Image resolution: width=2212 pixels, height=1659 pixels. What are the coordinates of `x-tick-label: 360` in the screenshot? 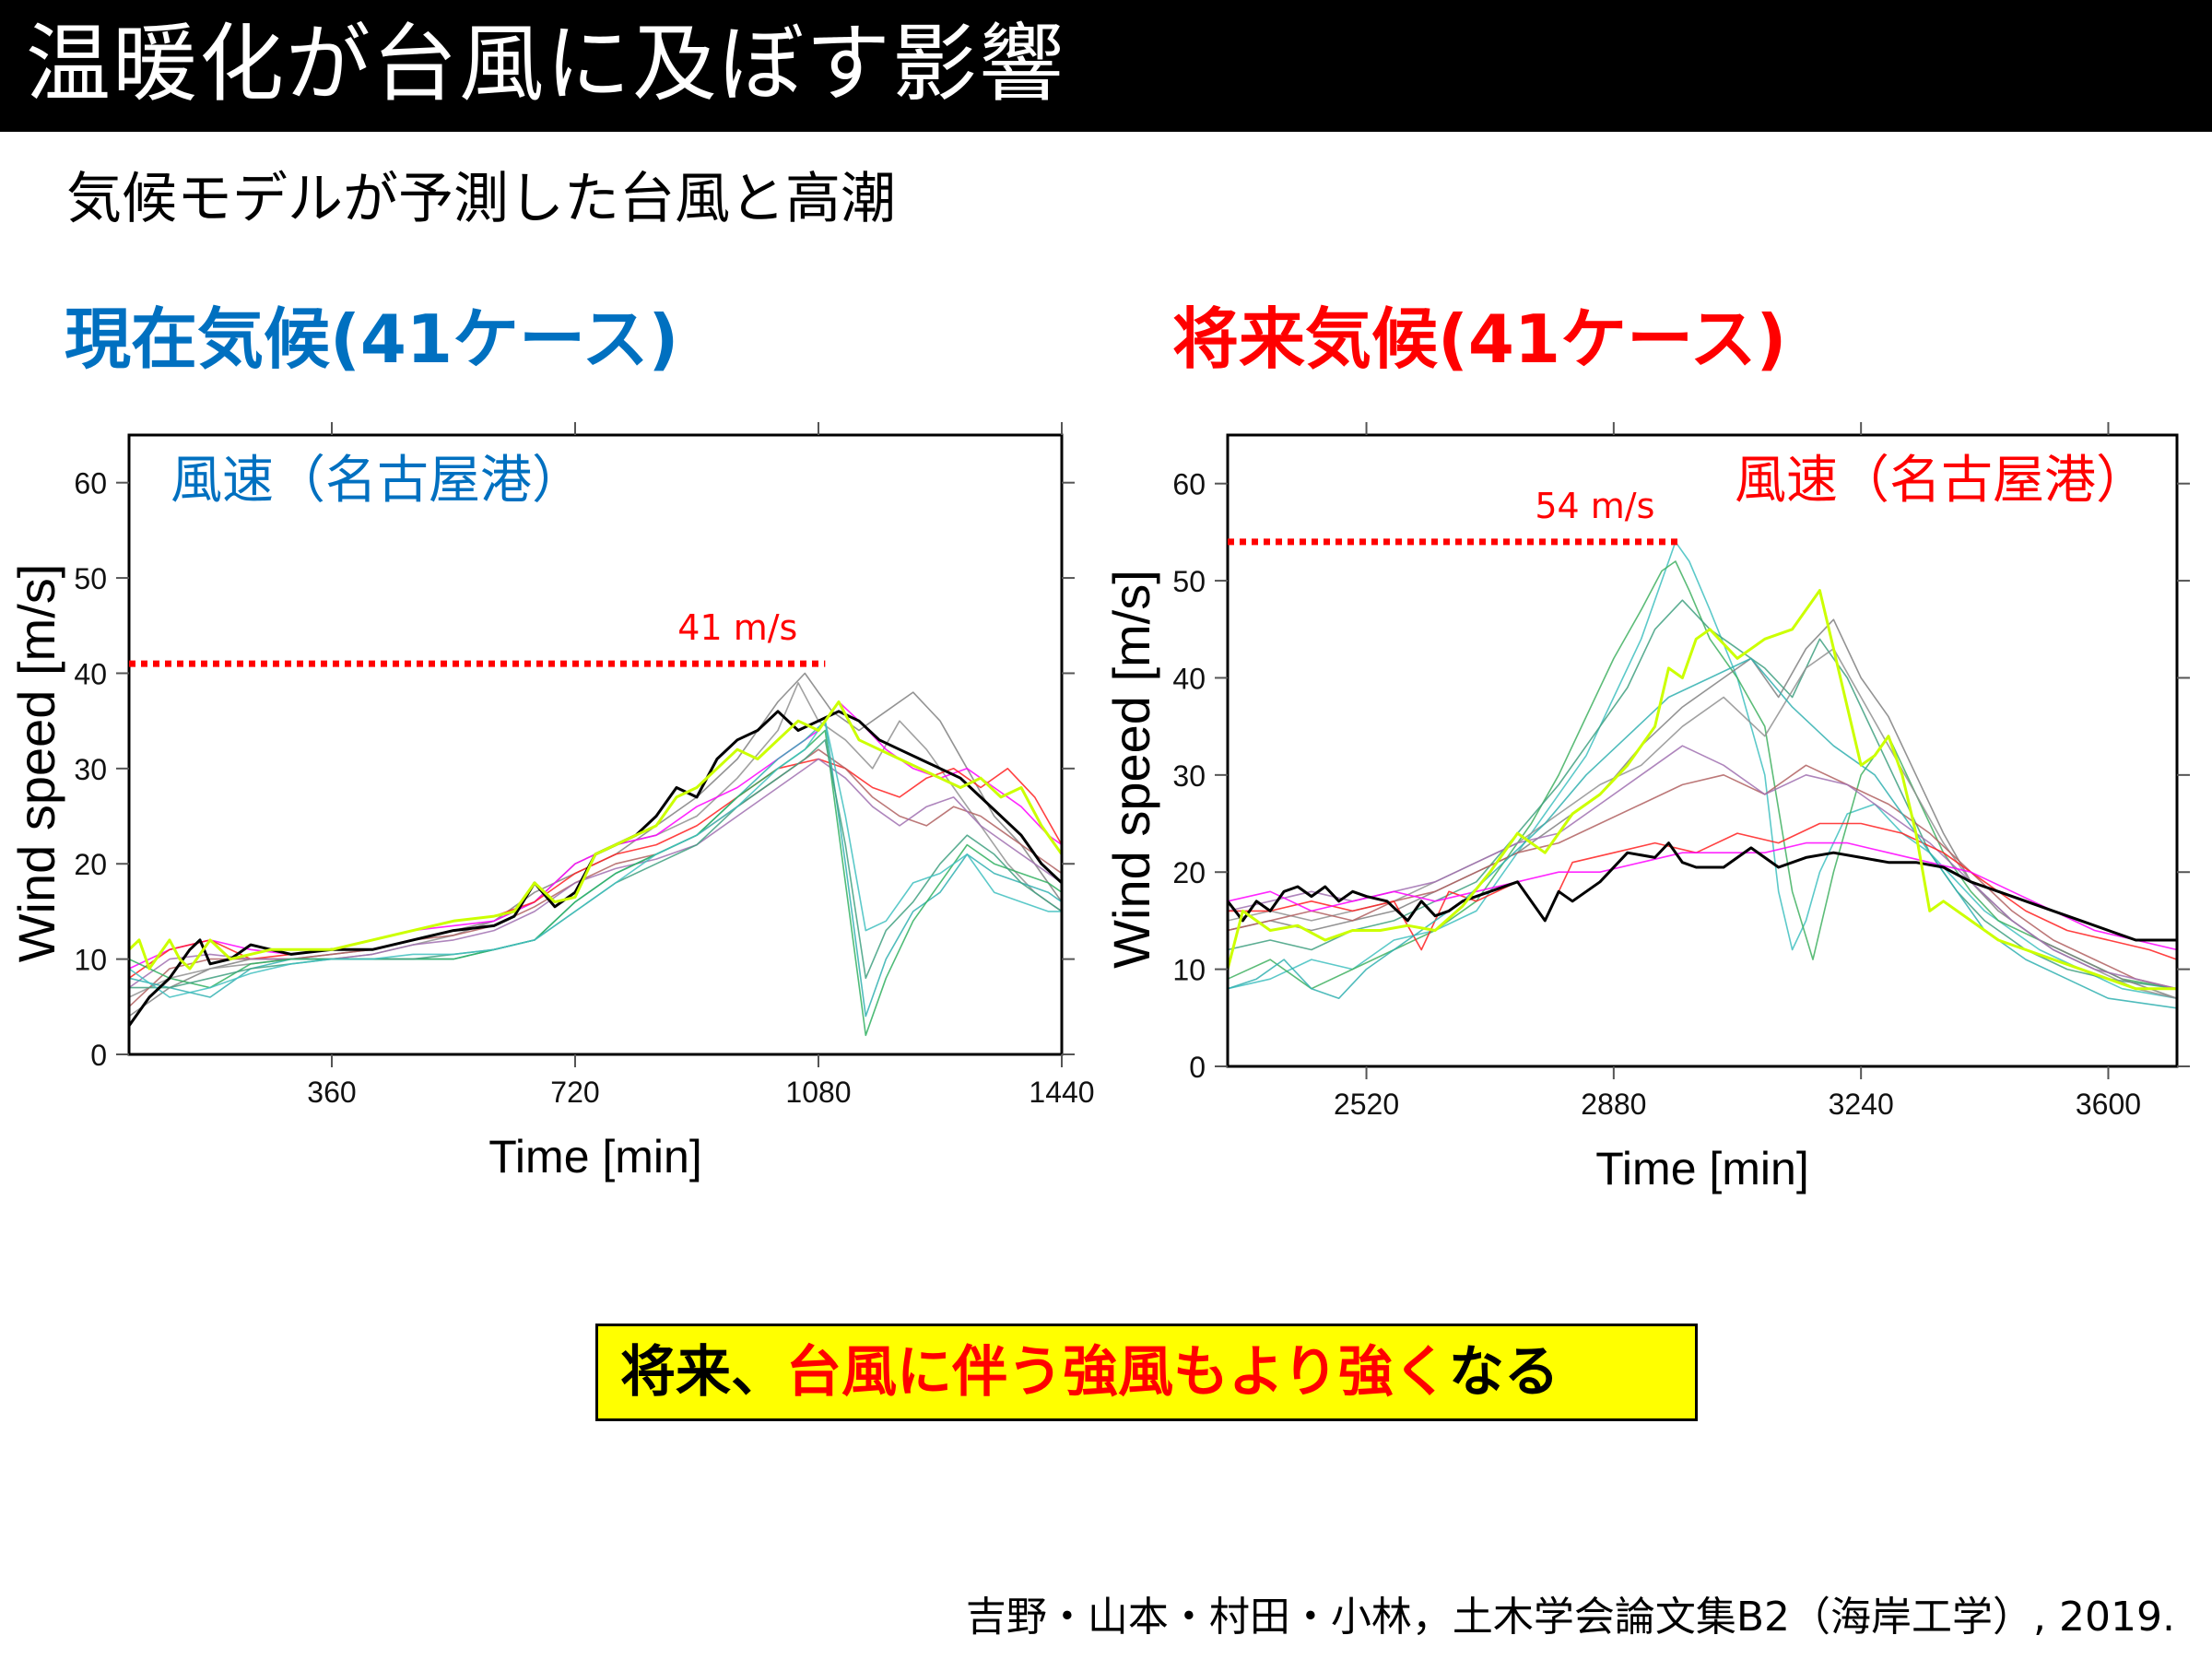 It's located at (331, 1092).